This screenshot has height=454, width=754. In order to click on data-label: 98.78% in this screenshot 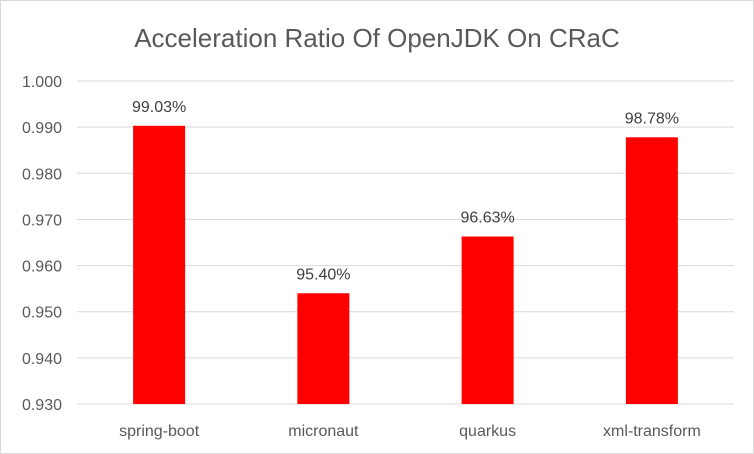, I will do `click(652, 118)`.